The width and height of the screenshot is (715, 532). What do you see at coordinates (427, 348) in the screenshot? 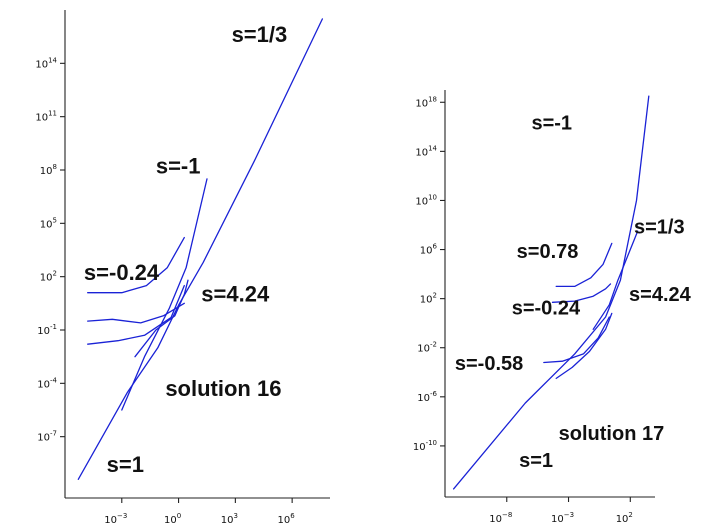
I see `y-tick-label: 10⁻²` at bounding box center [427, 348].